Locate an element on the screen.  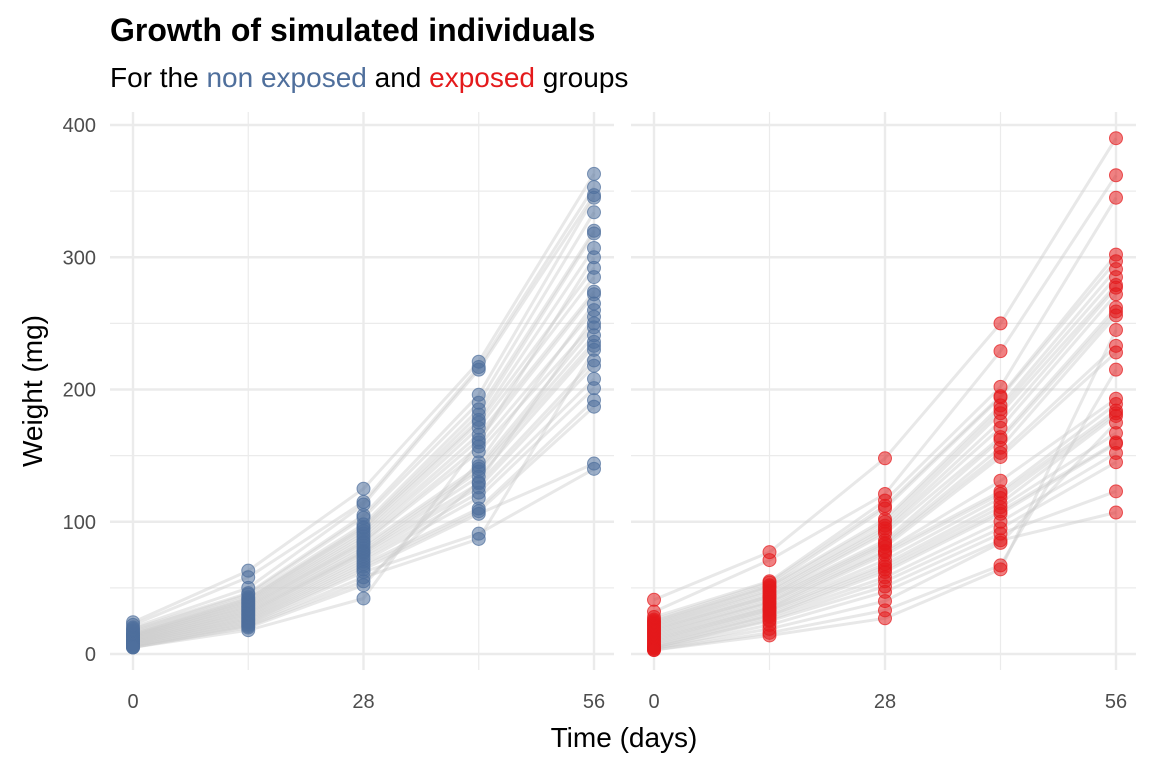
chart-subtitle: For the non exposed and exposed groups is located at coordinates (369, 78).